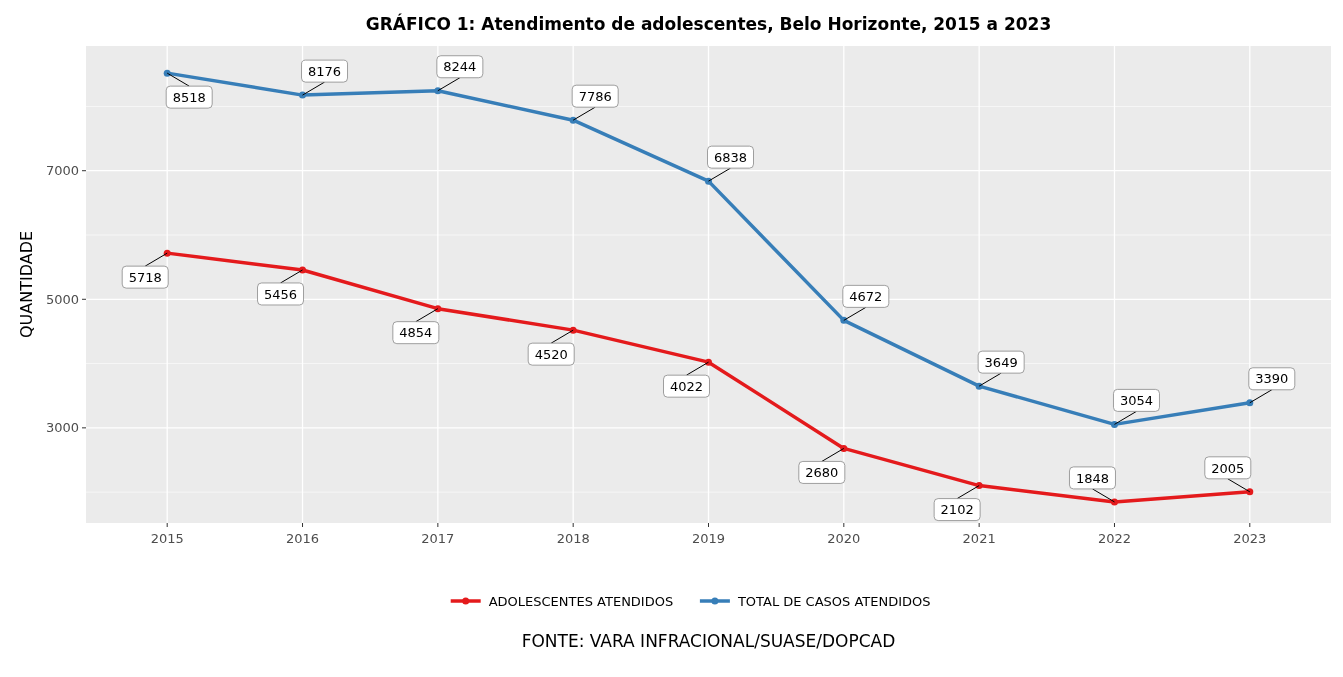 The height and width of the screenshot is (677, 1343). I want to click on data-label: 2680, so click(822, 473).